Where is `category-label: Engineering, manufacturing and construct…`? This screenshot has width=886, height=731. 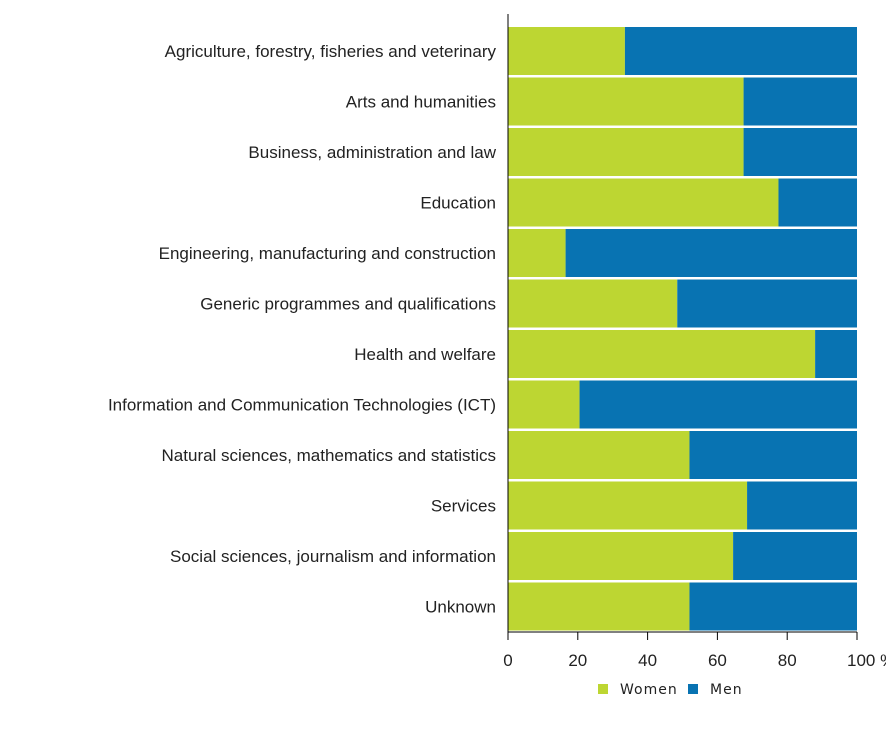
category-label: Engineering, manufacturing and construct… is located at coordinates (327, 253).